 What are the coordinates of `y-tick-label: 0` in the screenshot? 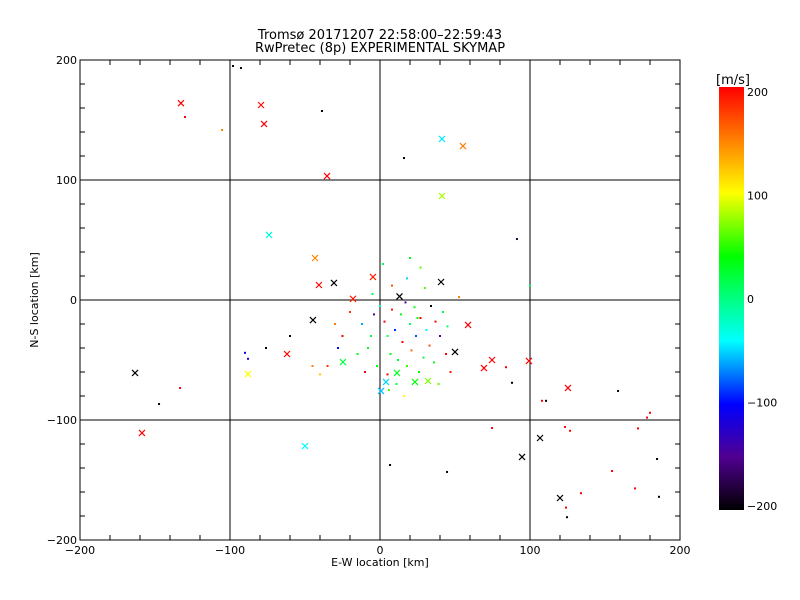 It's located at (73, 300).